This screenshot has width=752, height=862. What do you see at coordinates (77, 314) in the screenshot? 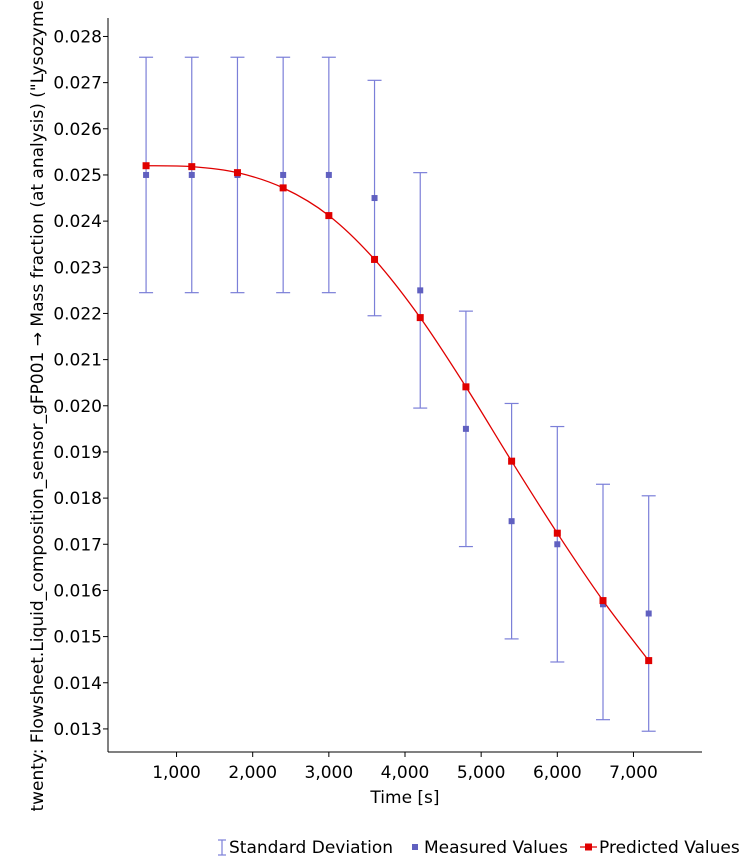
I see `y-tick-label: 0.022` at bounding box center [77, 314].